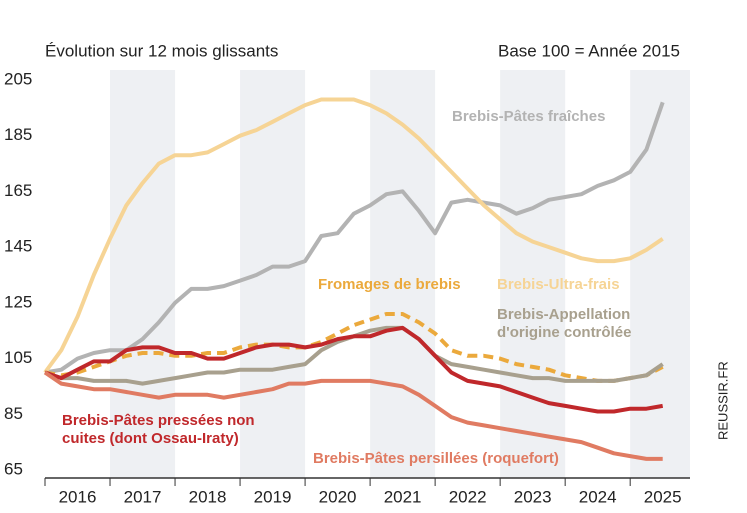 Image resolution: width=747 pixels, height=513 pixels. I want to click on series-label: Brebis-Pâtes persillées (roquefort), so click(436, 458).